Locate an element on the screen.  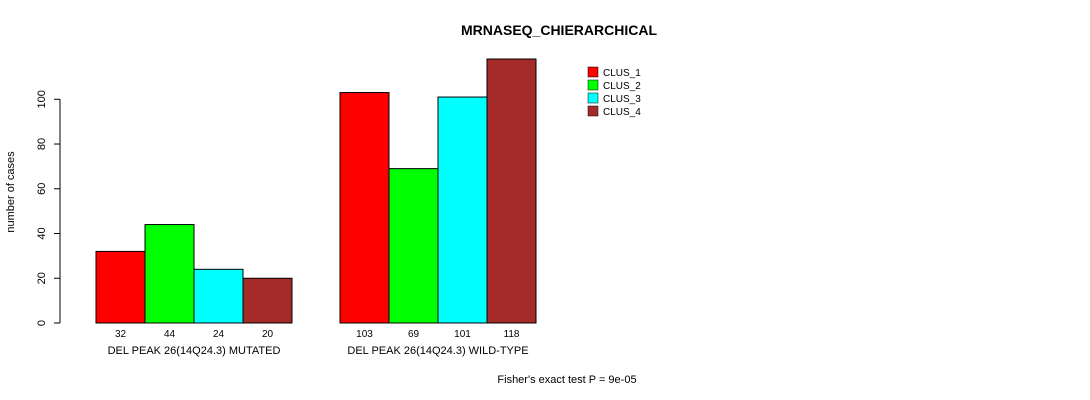
y-tick-label: 0 is located at coordinates (42, 323).